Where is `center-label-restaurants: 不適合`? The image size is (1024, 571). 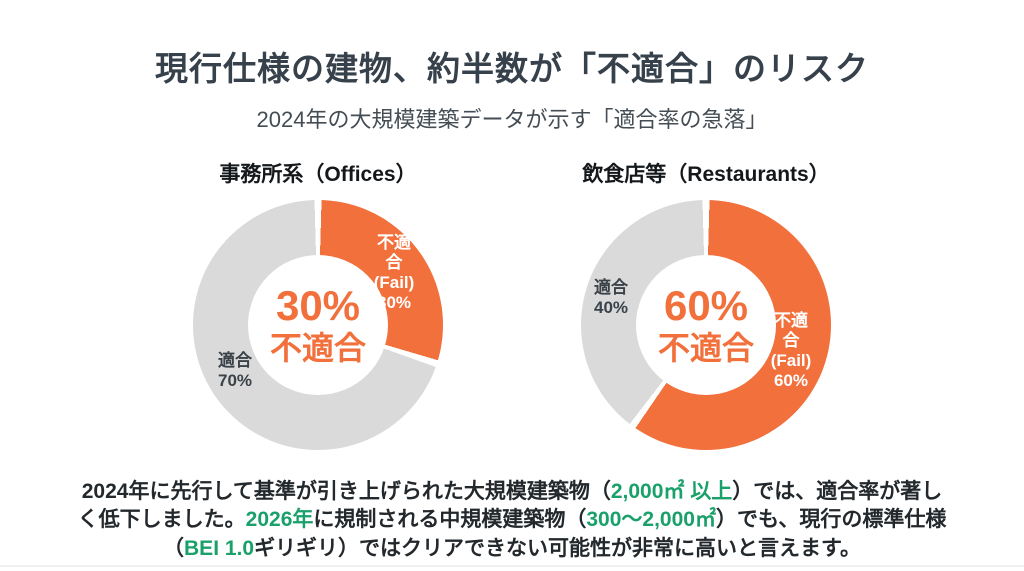
center-label-restaurants: 不適合 is located at coordinates (706, 348).